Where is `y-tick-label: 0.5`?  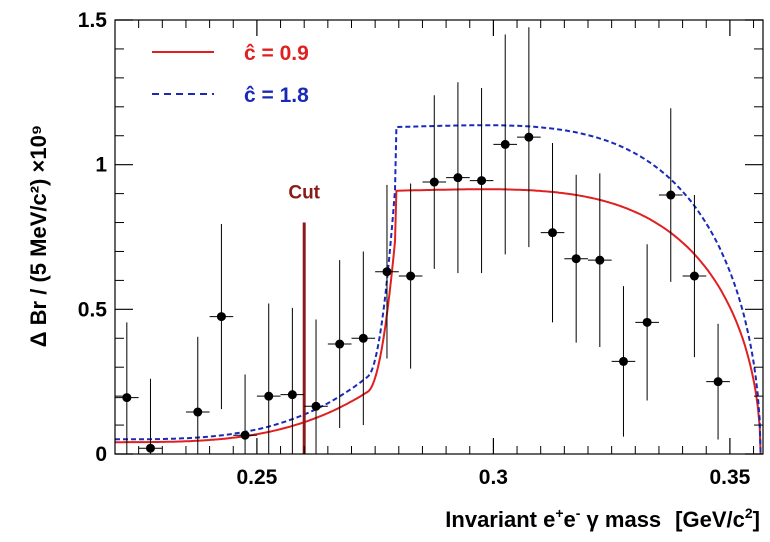
y-tick-label: 0.5 is located at coordinates (93, 309).